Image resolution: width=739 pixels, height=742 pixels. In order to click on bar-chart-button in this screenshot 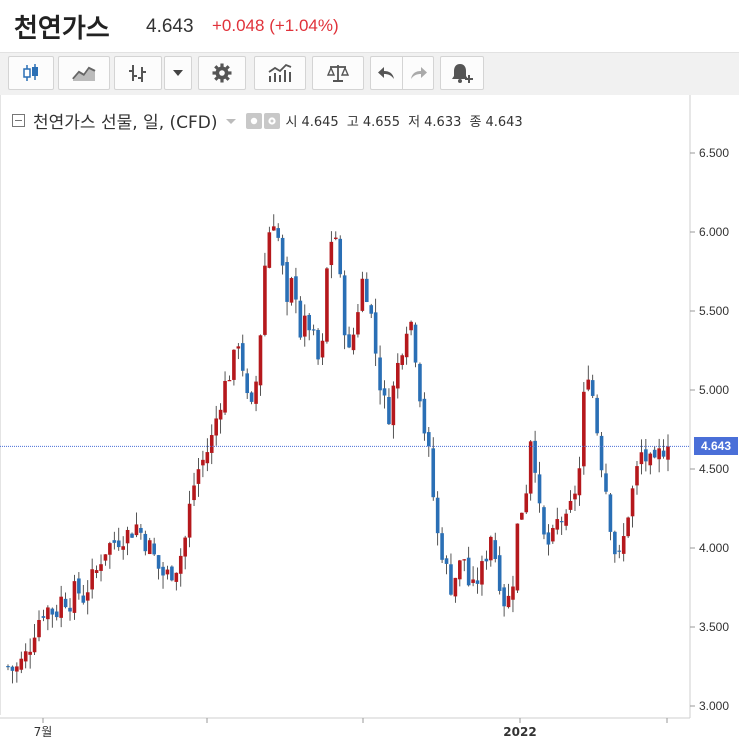, I will do `click(138, 73)`.